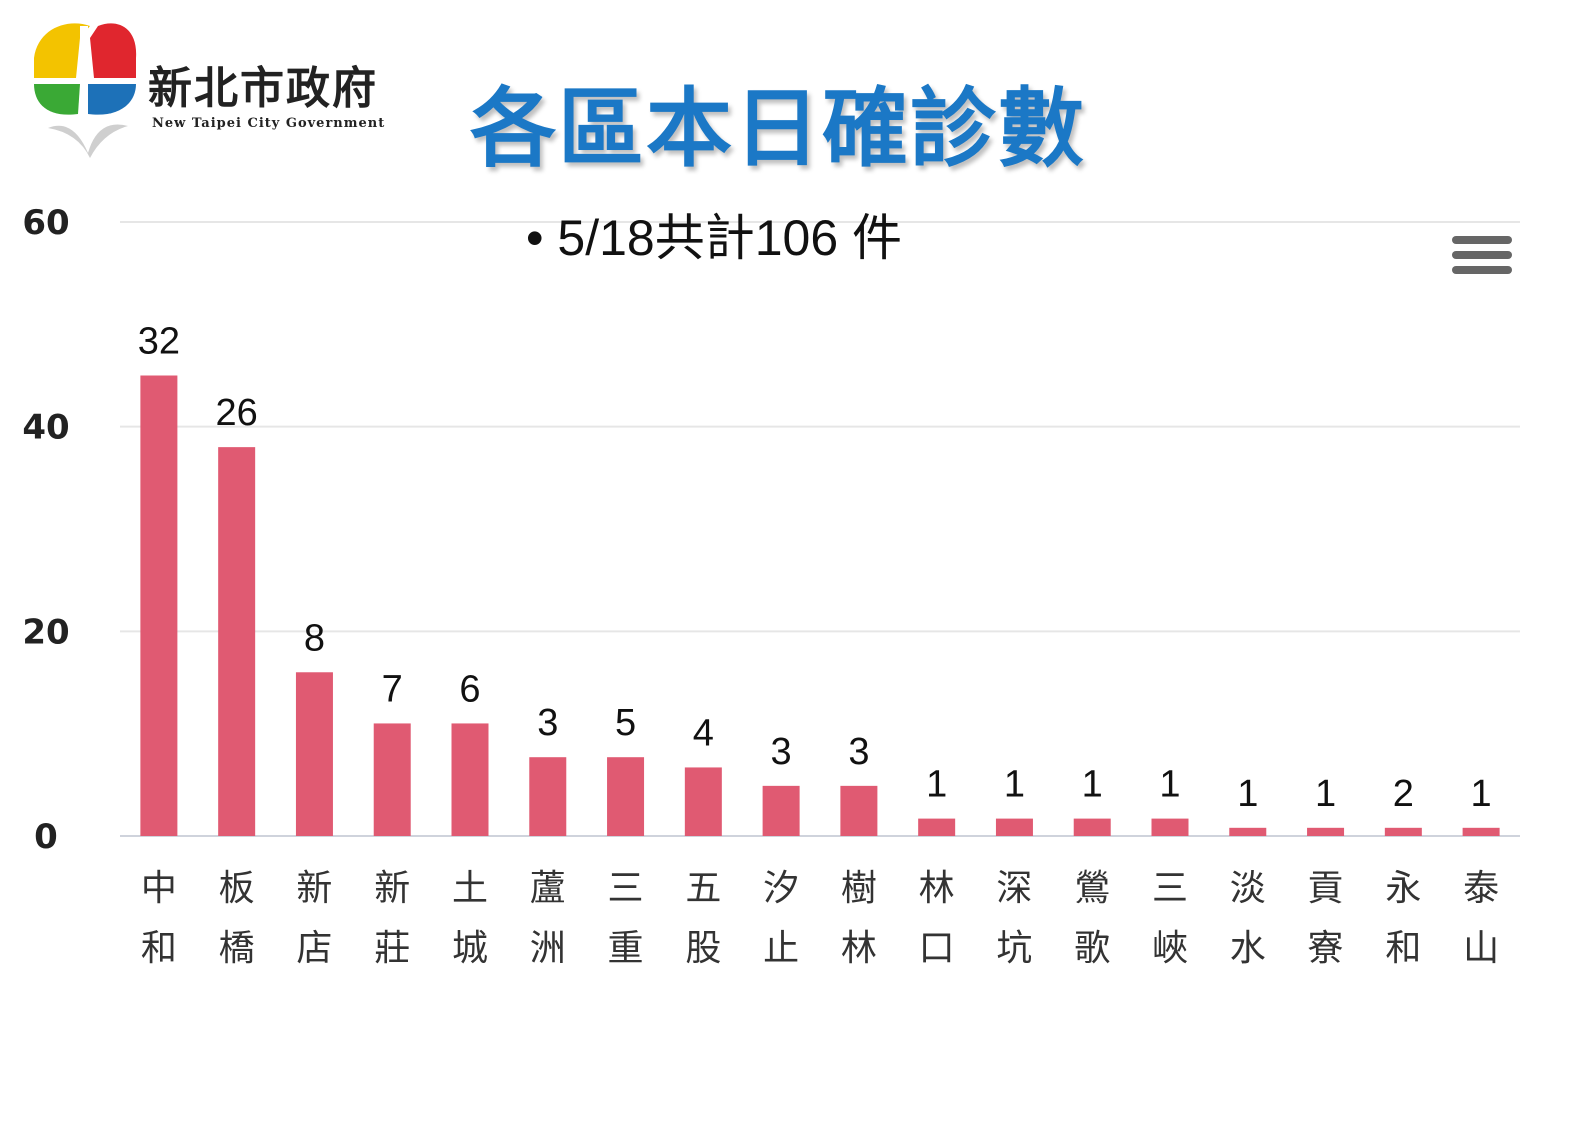 This screenshot has width=1587, height=1123. Describe the element at coordinates (714, 238) in the screenshot. I see `chart-subtitle: • 5/18共計106 件` at that location.